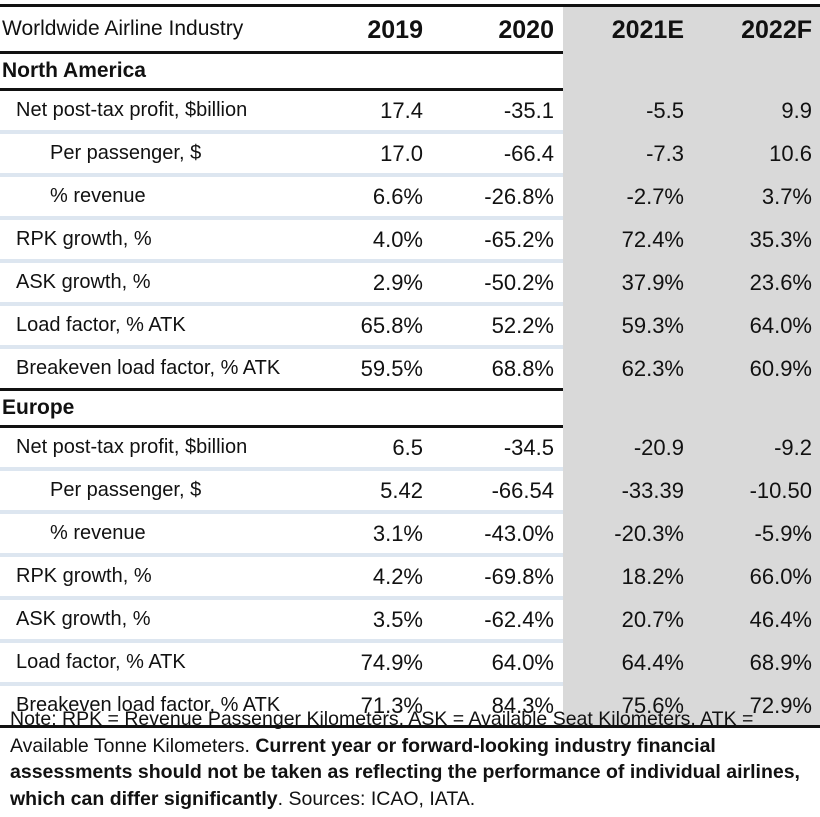  What do you see at coordinates (410, 533) in the screenshot?
I see `table-row: % revenue 3.1% -43.0% -20.3% -5.9%` at bounding box center [410, 533].